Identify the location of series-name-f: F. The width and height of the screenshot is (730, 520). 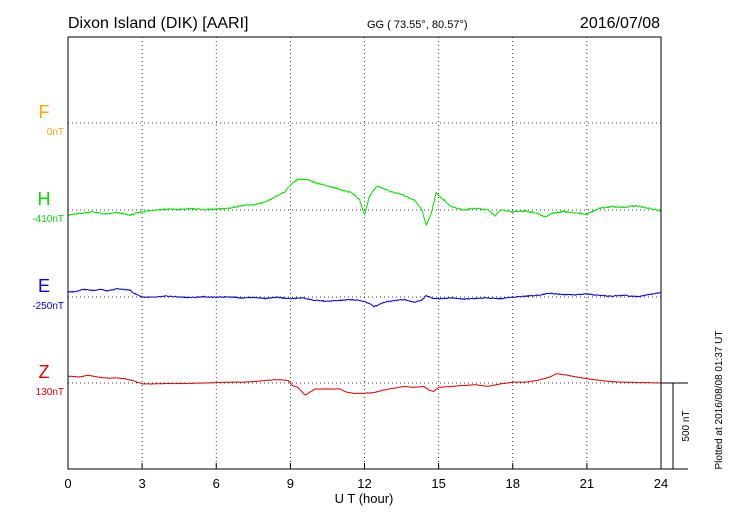
(44, 112).